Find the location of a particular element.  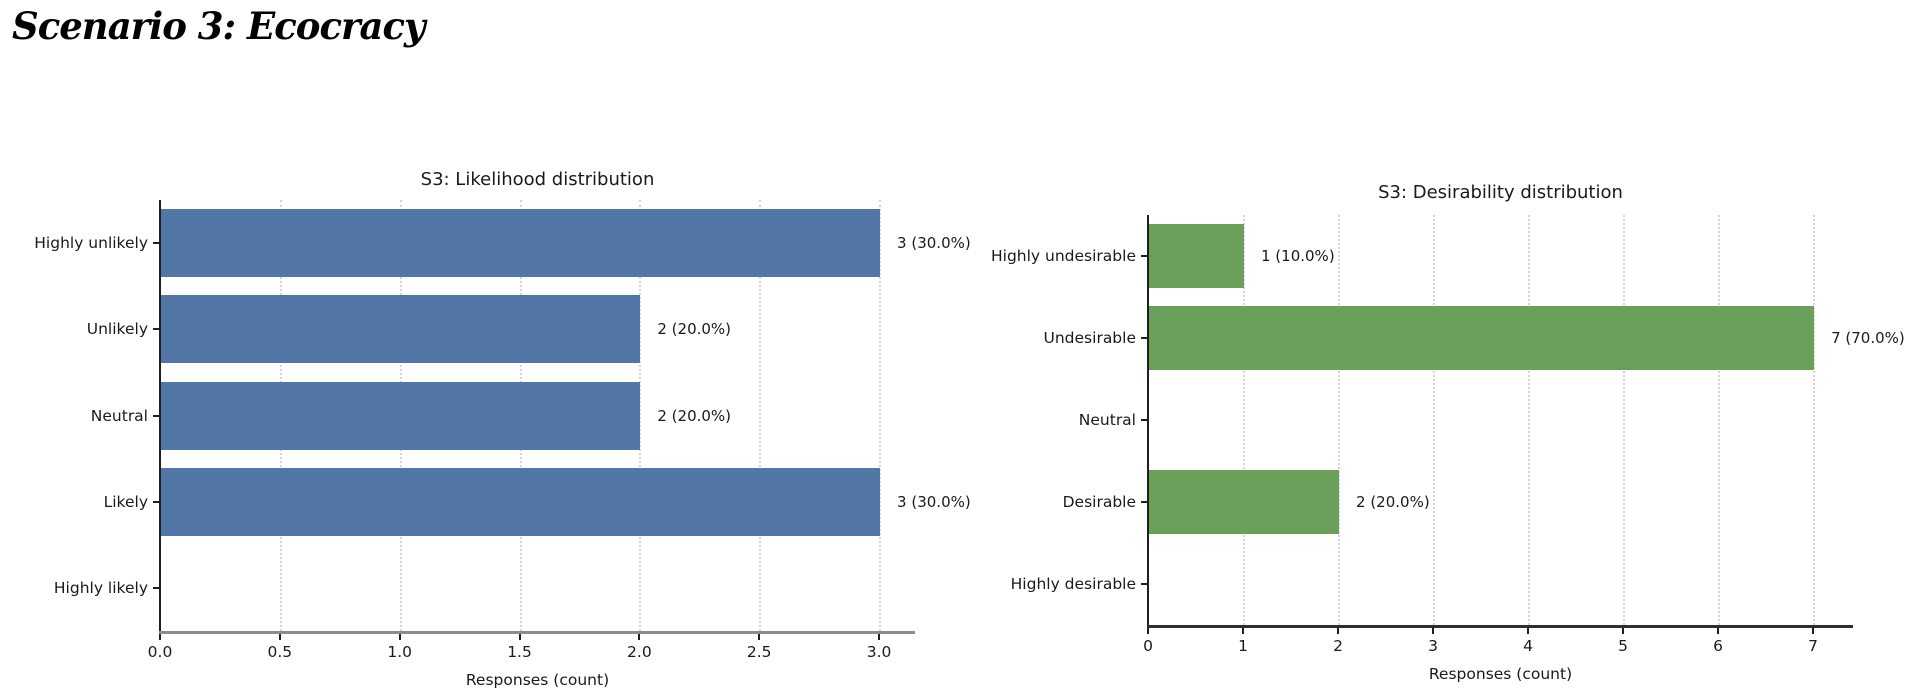

x-tick-label: 2.5 is located at coordinates (759, 652).